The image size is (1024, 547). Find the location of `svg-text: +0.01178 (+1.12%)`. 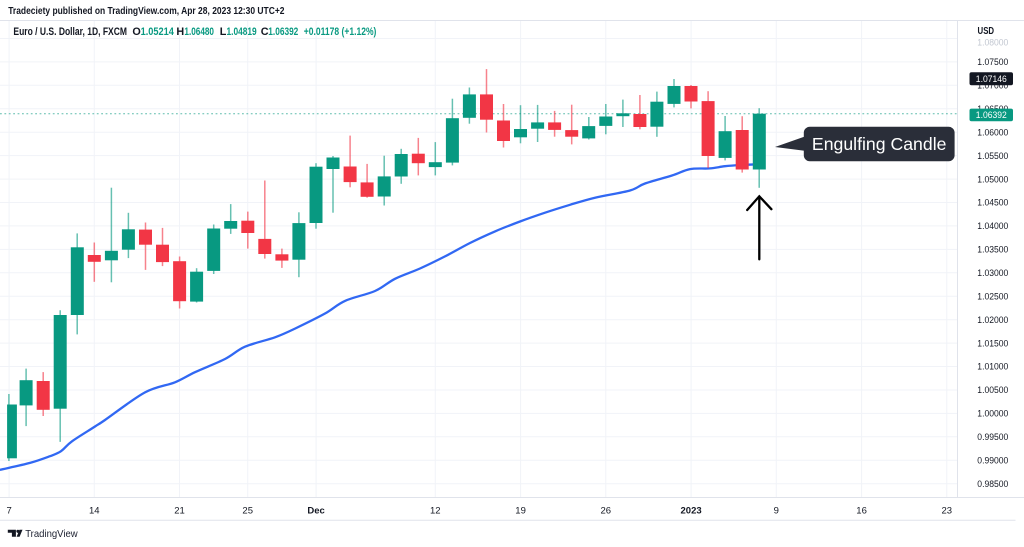

svg-text: +0.01178 (+1.12%) is located at coordinates (340, 32).